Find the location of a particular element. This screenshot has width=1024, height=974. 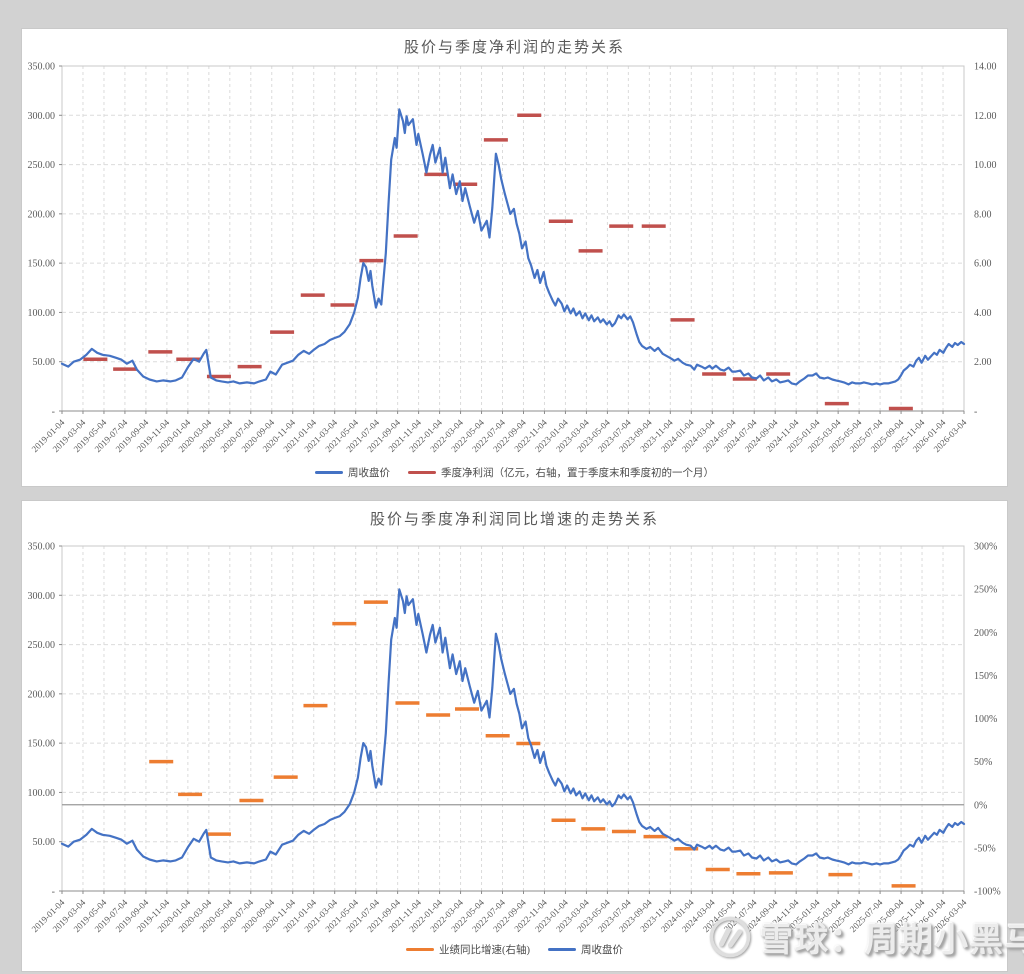

y-tick-label-right: 4.00 is located at coordinates (983, 313).